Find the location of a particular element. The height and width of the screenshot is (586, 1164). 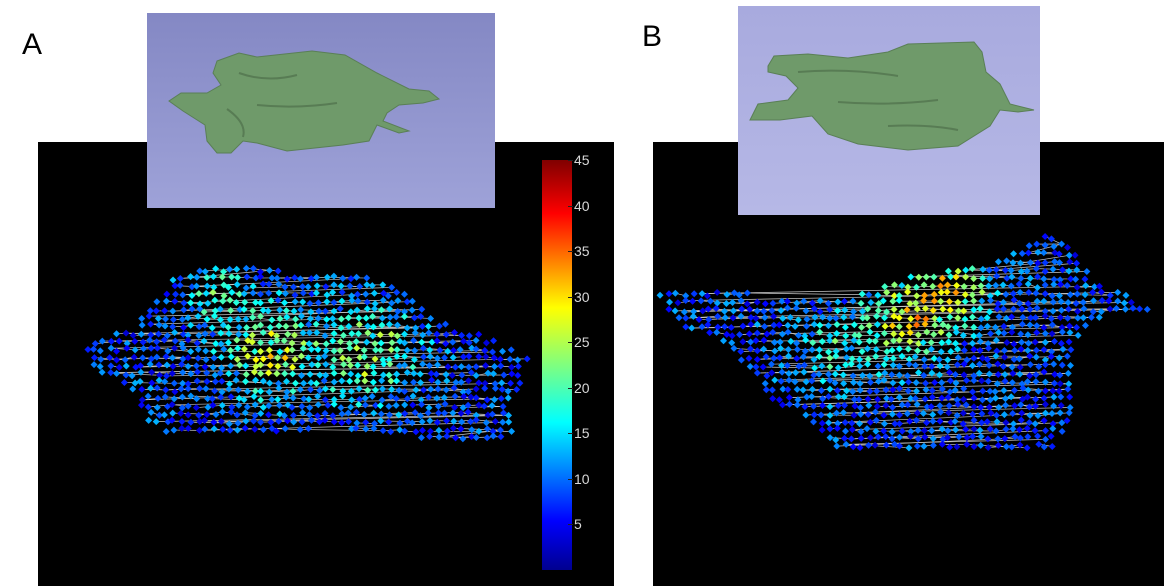

colorbar-tick-label: 20 is located at coordinates (582, 387).